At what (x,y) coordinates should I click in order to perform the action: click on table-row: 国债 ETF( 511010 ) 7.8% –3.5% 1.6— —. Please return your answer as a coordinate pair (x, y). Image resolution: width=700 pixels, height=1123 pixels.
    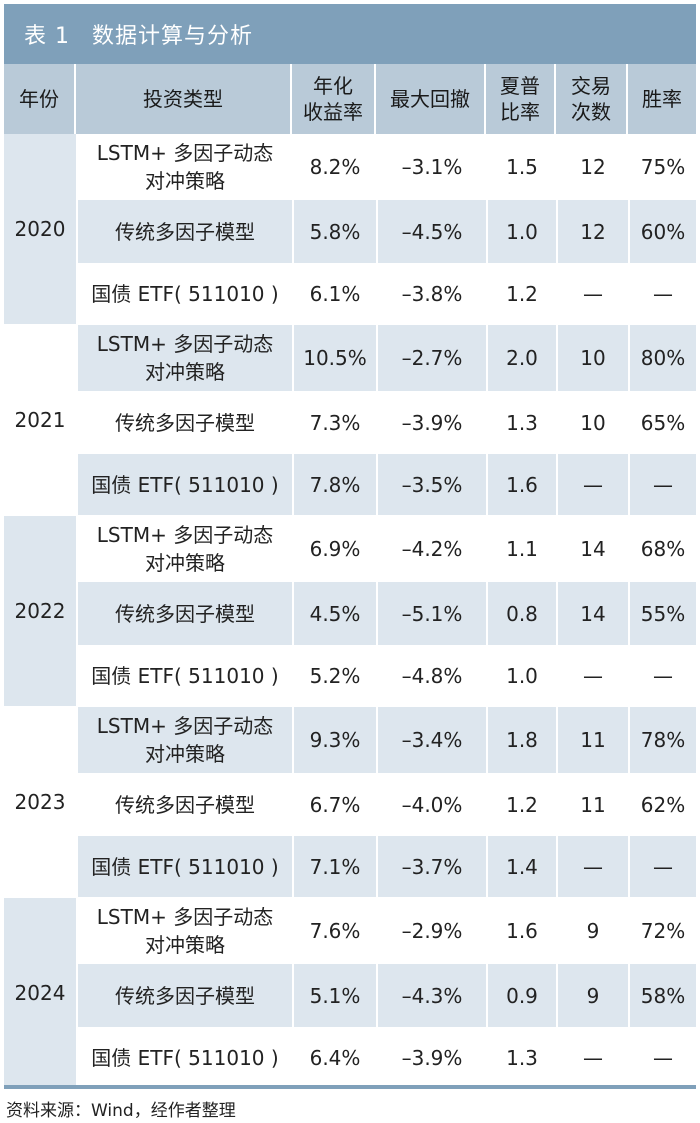
    Looking at the image, I should click on (386, 484).